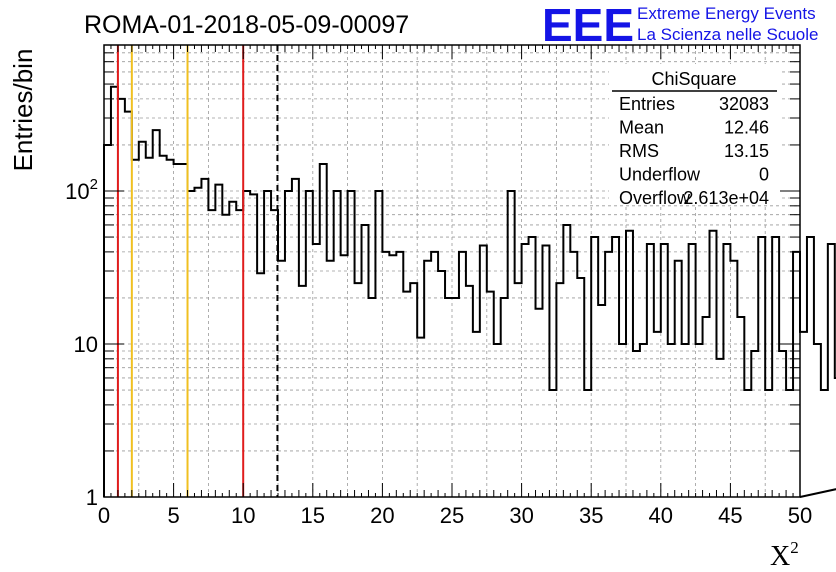 This screenshot has width=836, height=572. What do you see at coordinates (173, 515) in the screenshot?
I see `x-tick-label: 5` at bounding box center [173, 515].